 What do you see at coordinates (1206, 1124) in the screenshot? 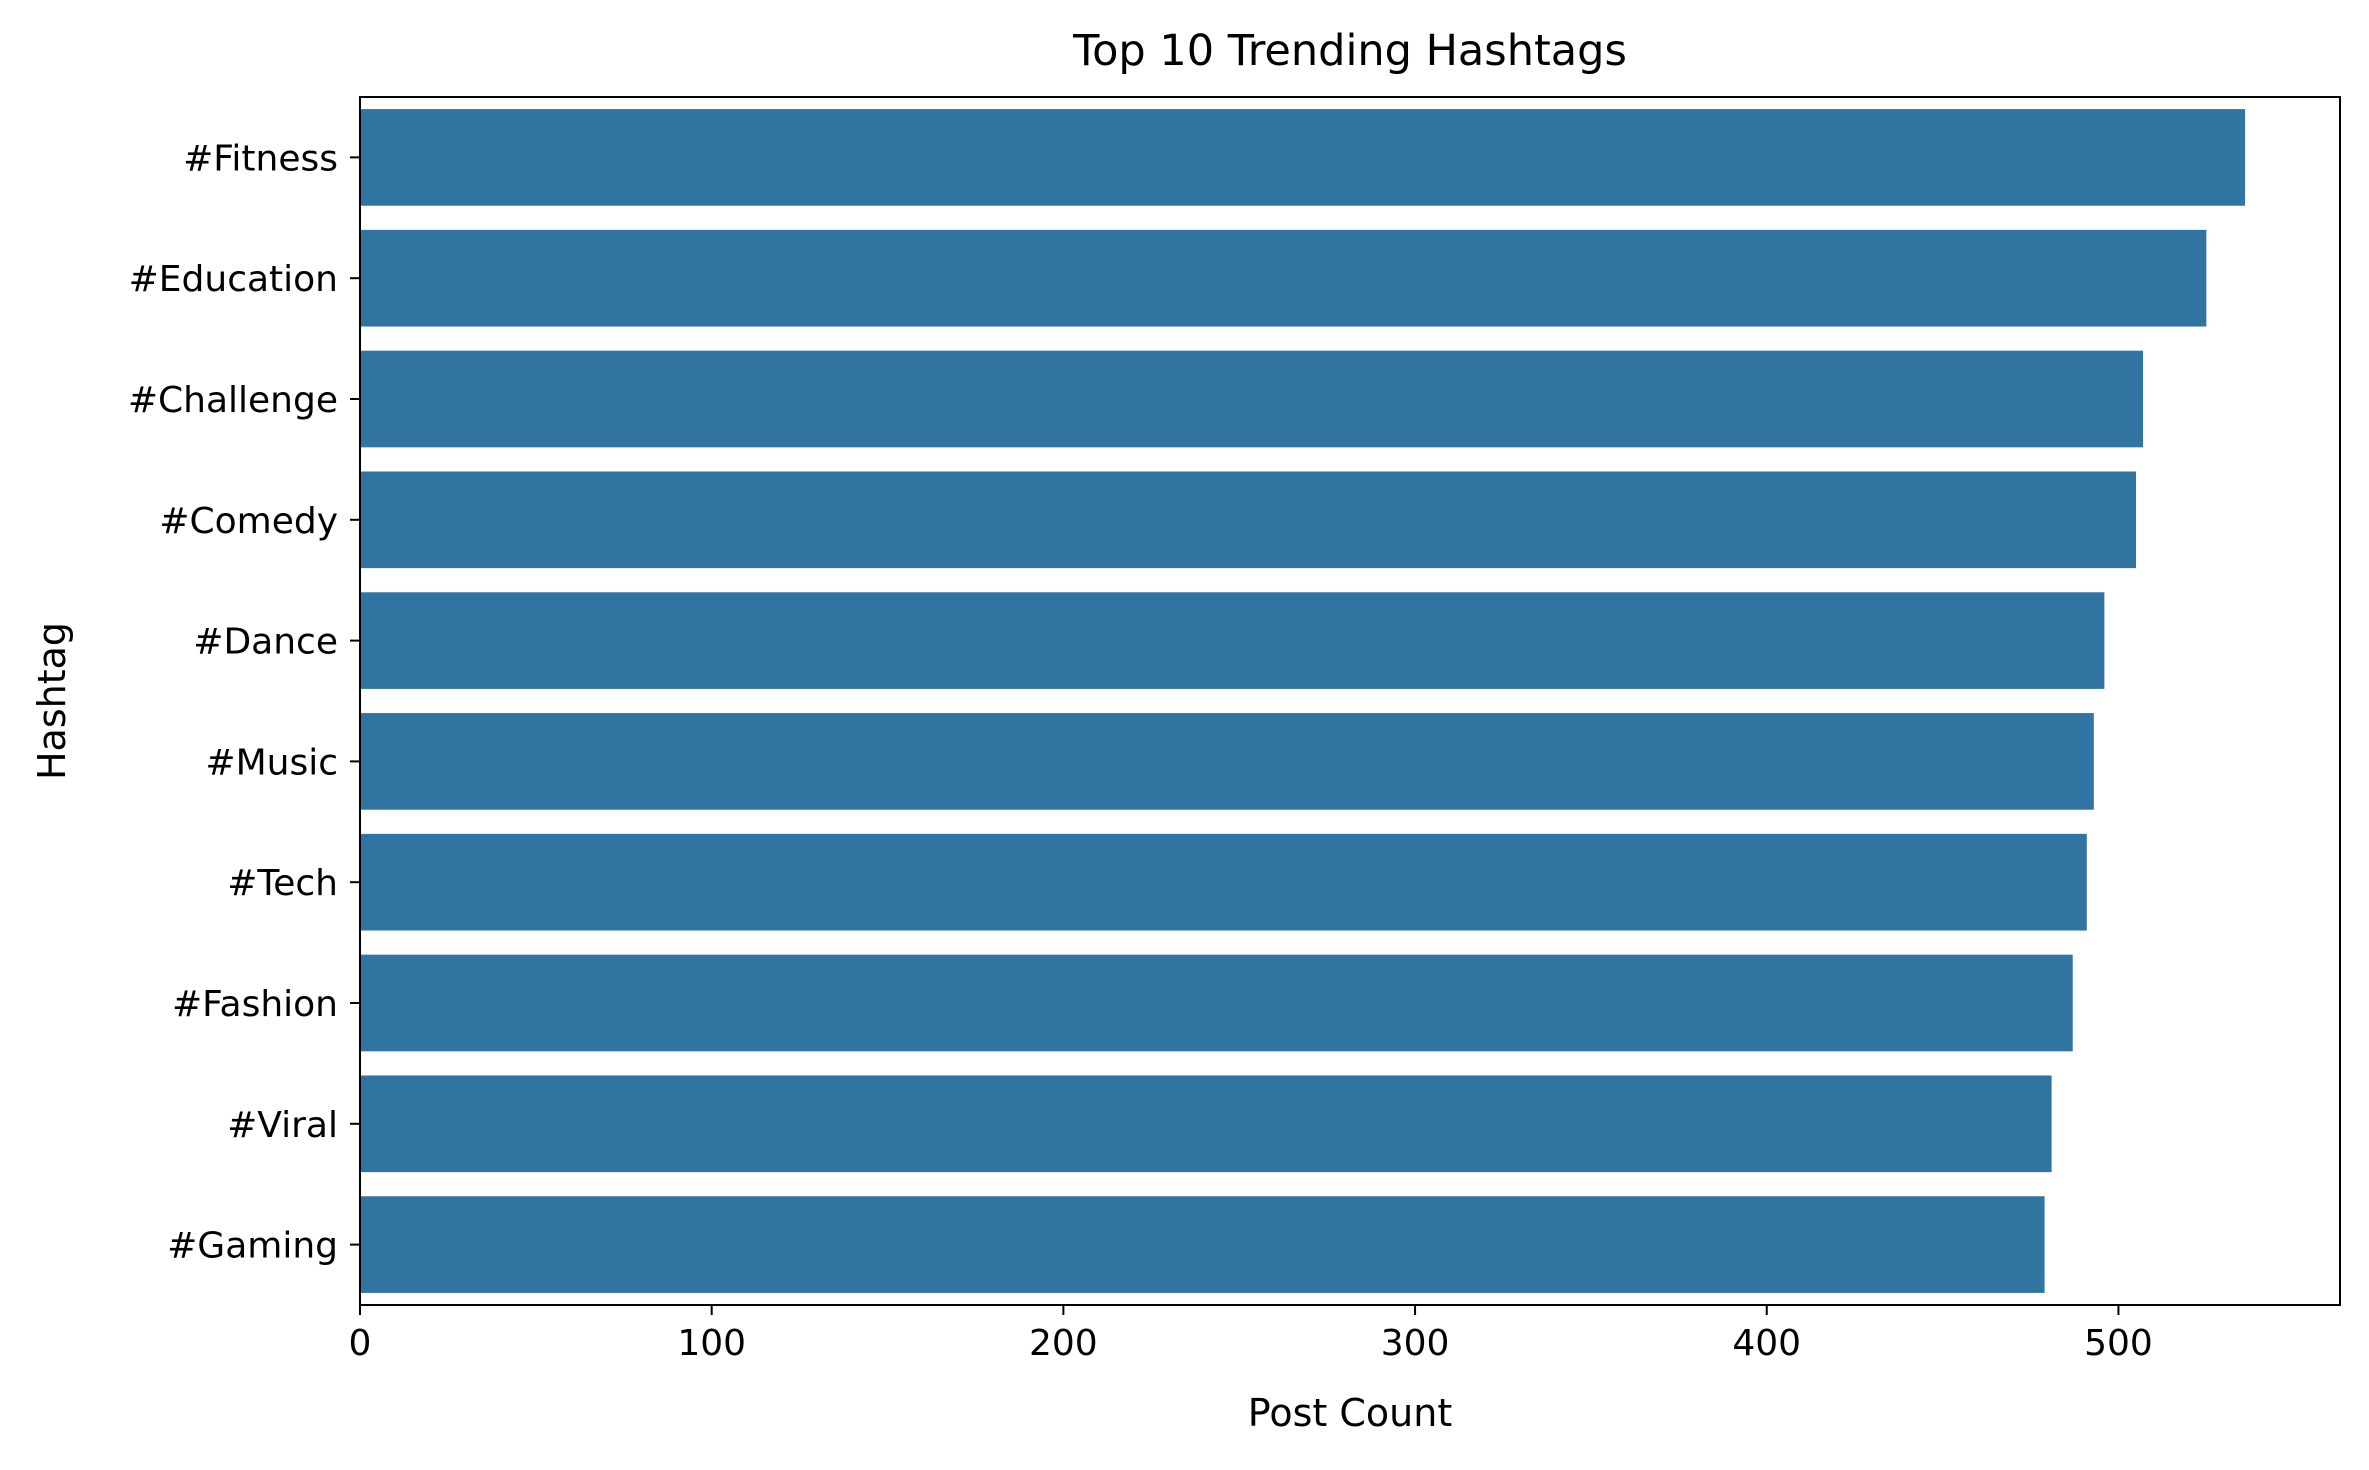
I see `bar-viral` at bounding box center [1206, 1124].